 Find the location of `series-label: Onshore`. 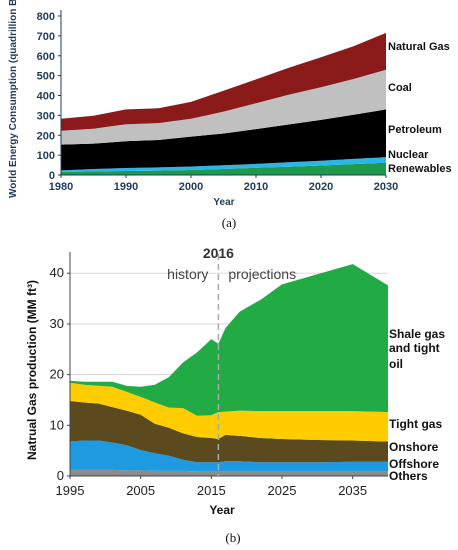

series-label: Onshore is located at coordinates (414, 447).